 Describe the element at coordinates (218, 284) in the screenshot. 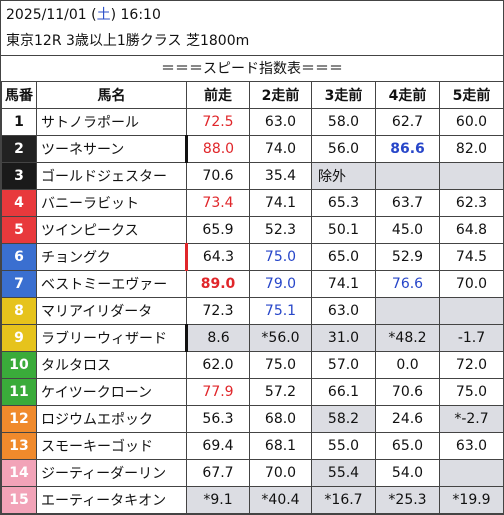

I see `index-cell: 89.0` at that location.